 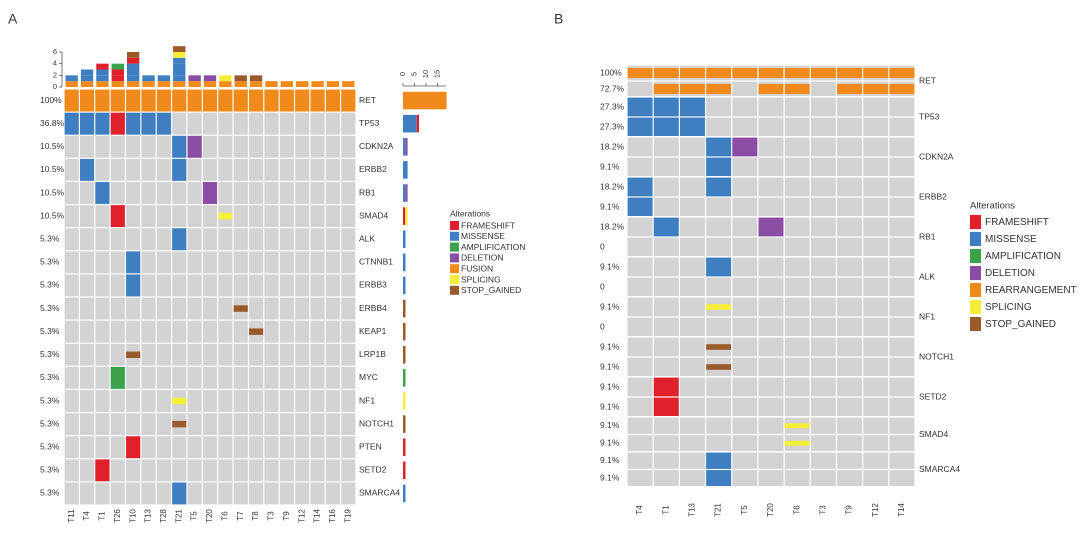 I want to click on top-bar-segment-t3, so click(x=271, y=84).